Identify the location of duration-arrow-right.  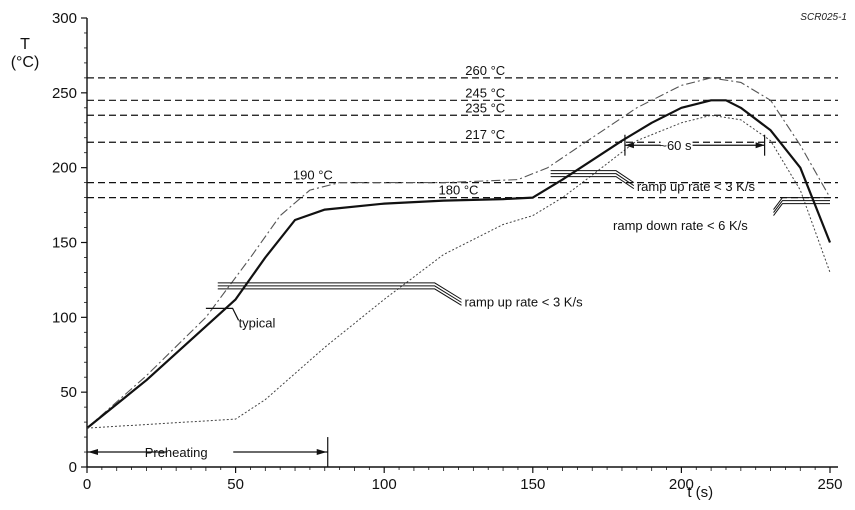
(760, 145).